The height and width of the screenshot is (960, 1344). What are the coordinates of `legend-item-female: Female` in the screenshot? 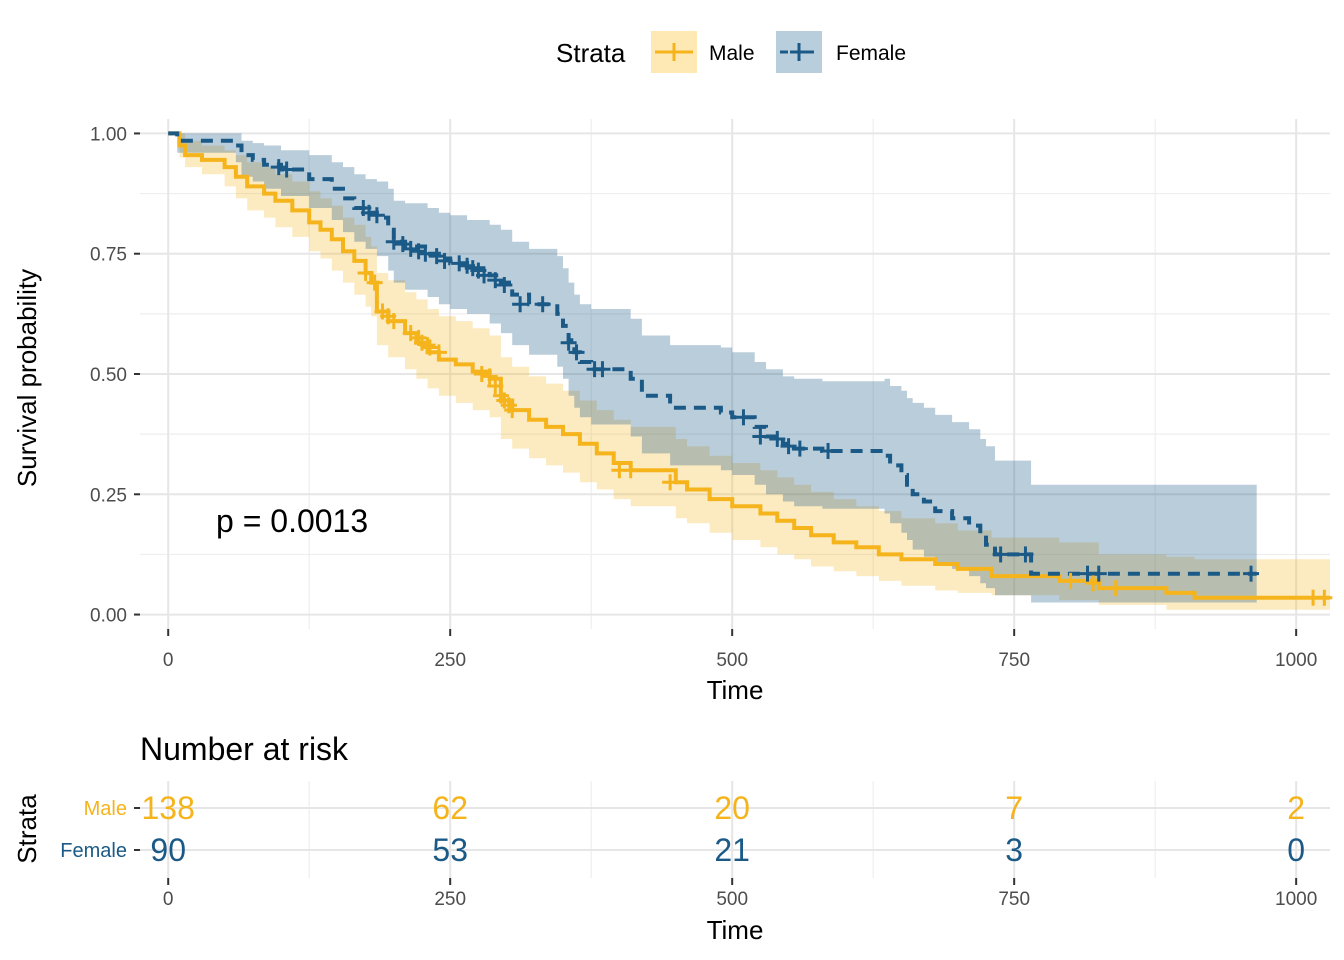 It's located at (841, 52).